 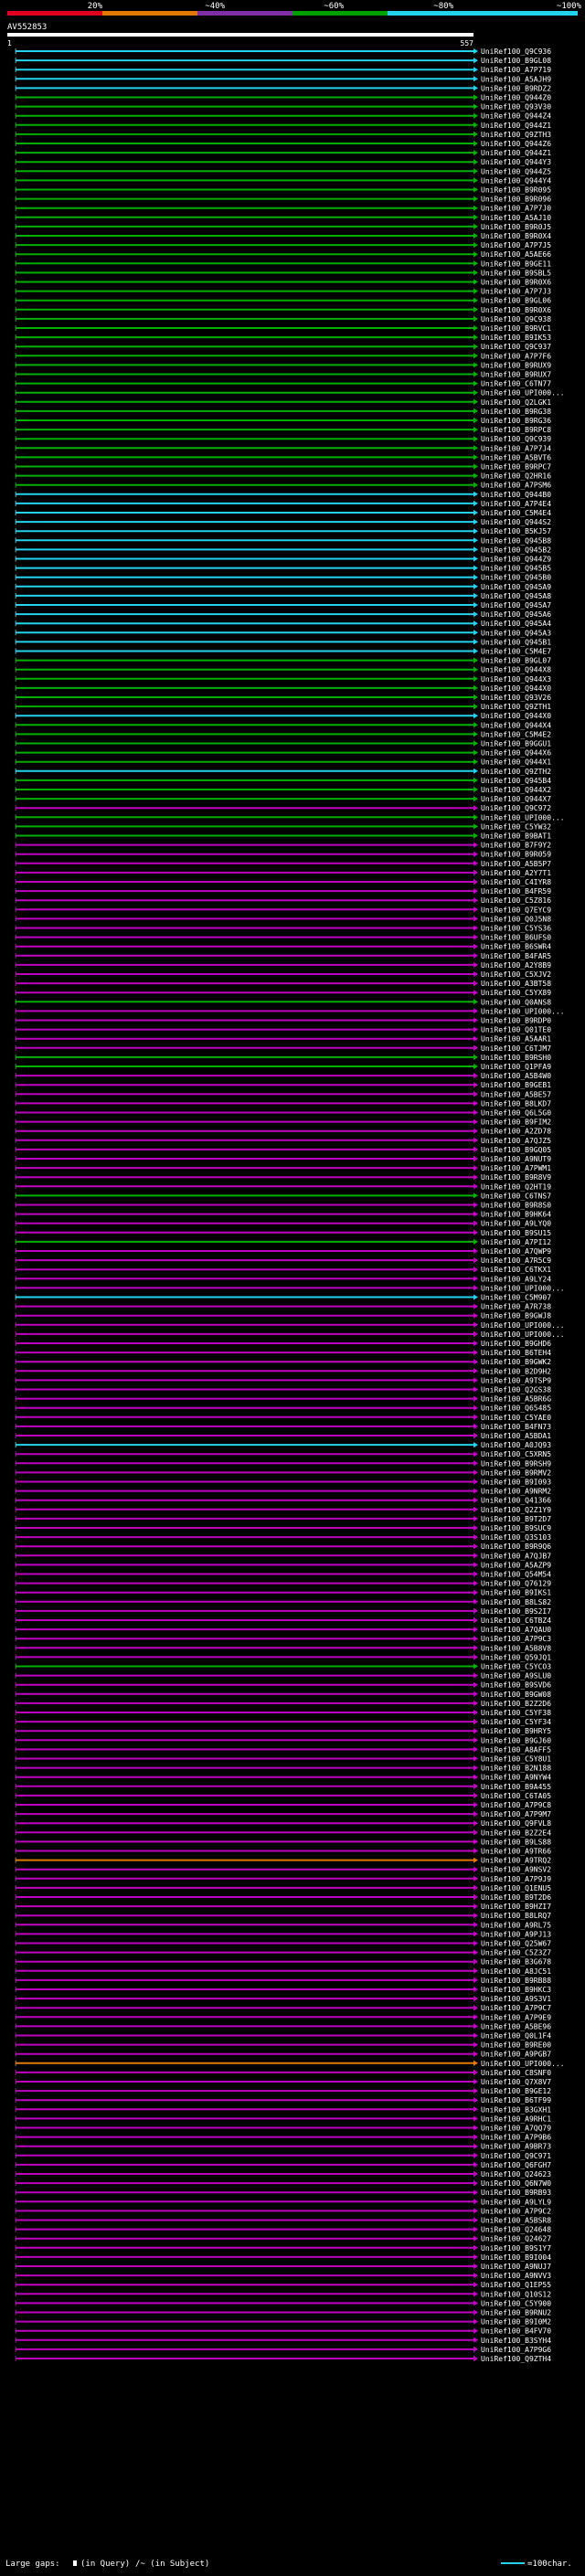 I want to click on hit-label: UniRef100_A0JQ93, so click(x=516, y=1445).